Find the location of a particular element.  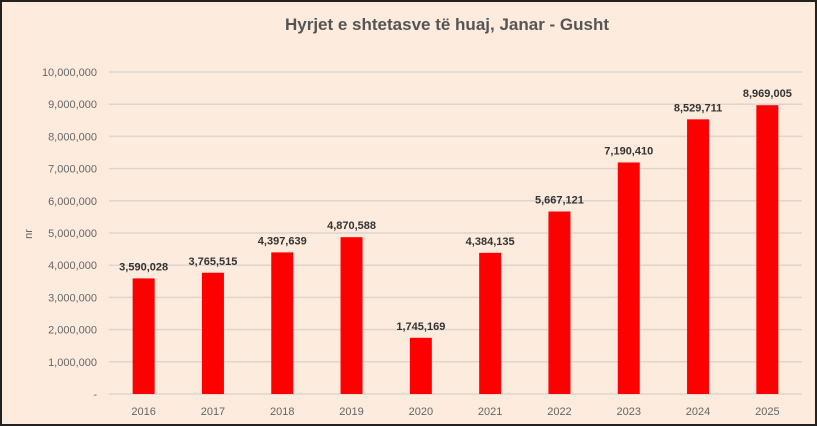

y-axis-label: nr is located at coordinates (29, 234).